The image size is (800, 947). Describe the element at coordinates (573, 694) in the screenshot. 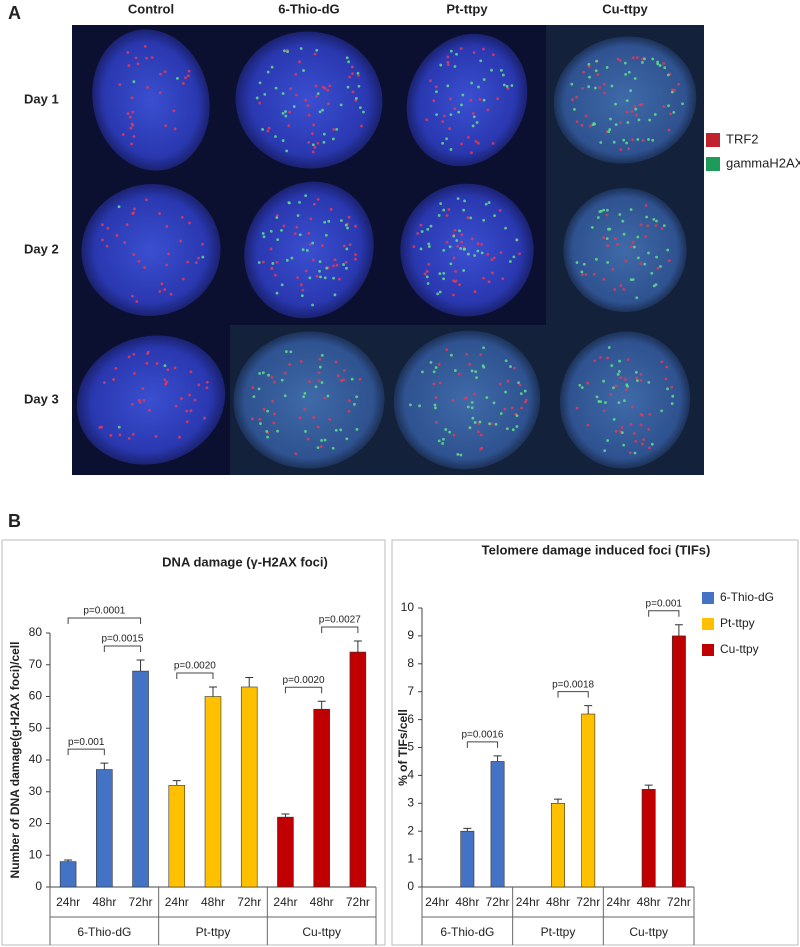

I see `significance-bracket` at that location.